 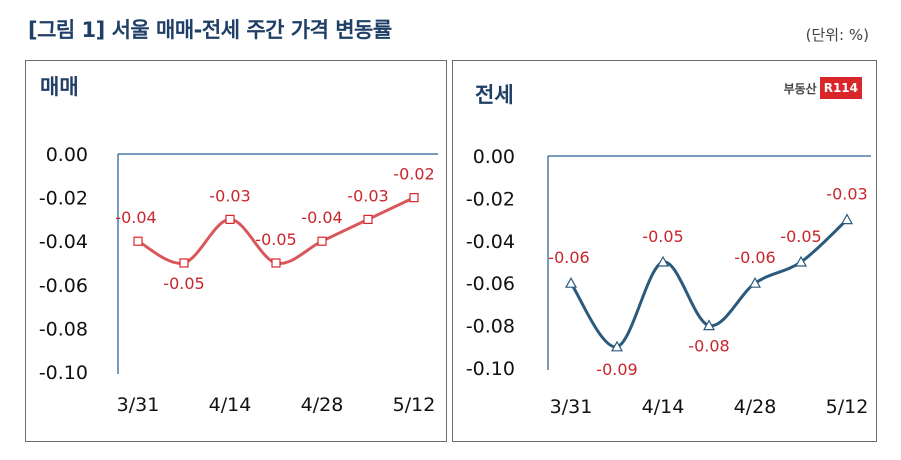 What do you see at coordinates (840, 88) in the screenshot?
I see `logo-box: R114` at bounding box center [840, 88].